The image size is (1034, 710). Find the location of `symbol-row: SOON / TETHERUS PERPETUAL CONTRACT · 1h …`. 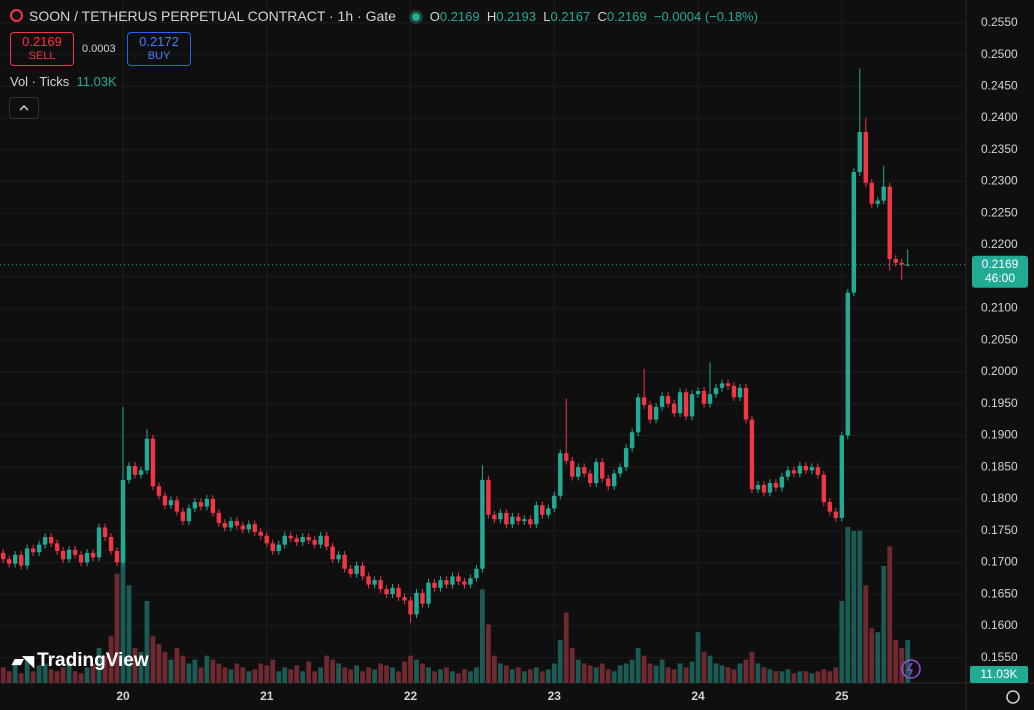

symbol-row: SOON / TETHERUS PERPETUAL CONTRACT · 1h … is located at coordinates (384, 16).